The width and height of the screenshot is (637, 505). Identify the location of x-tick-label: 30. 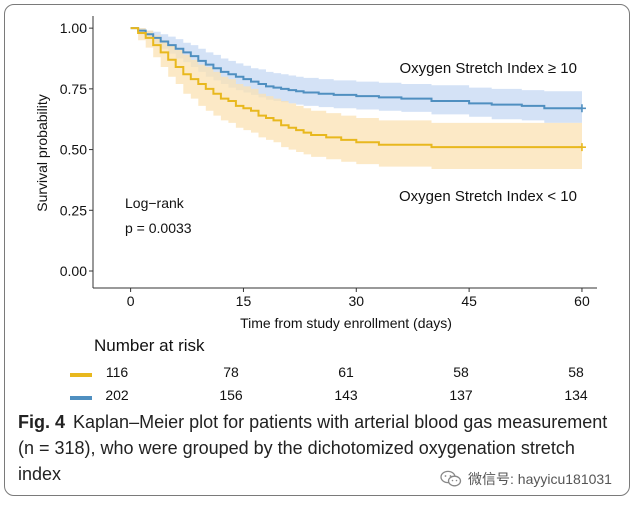
(356, 301).